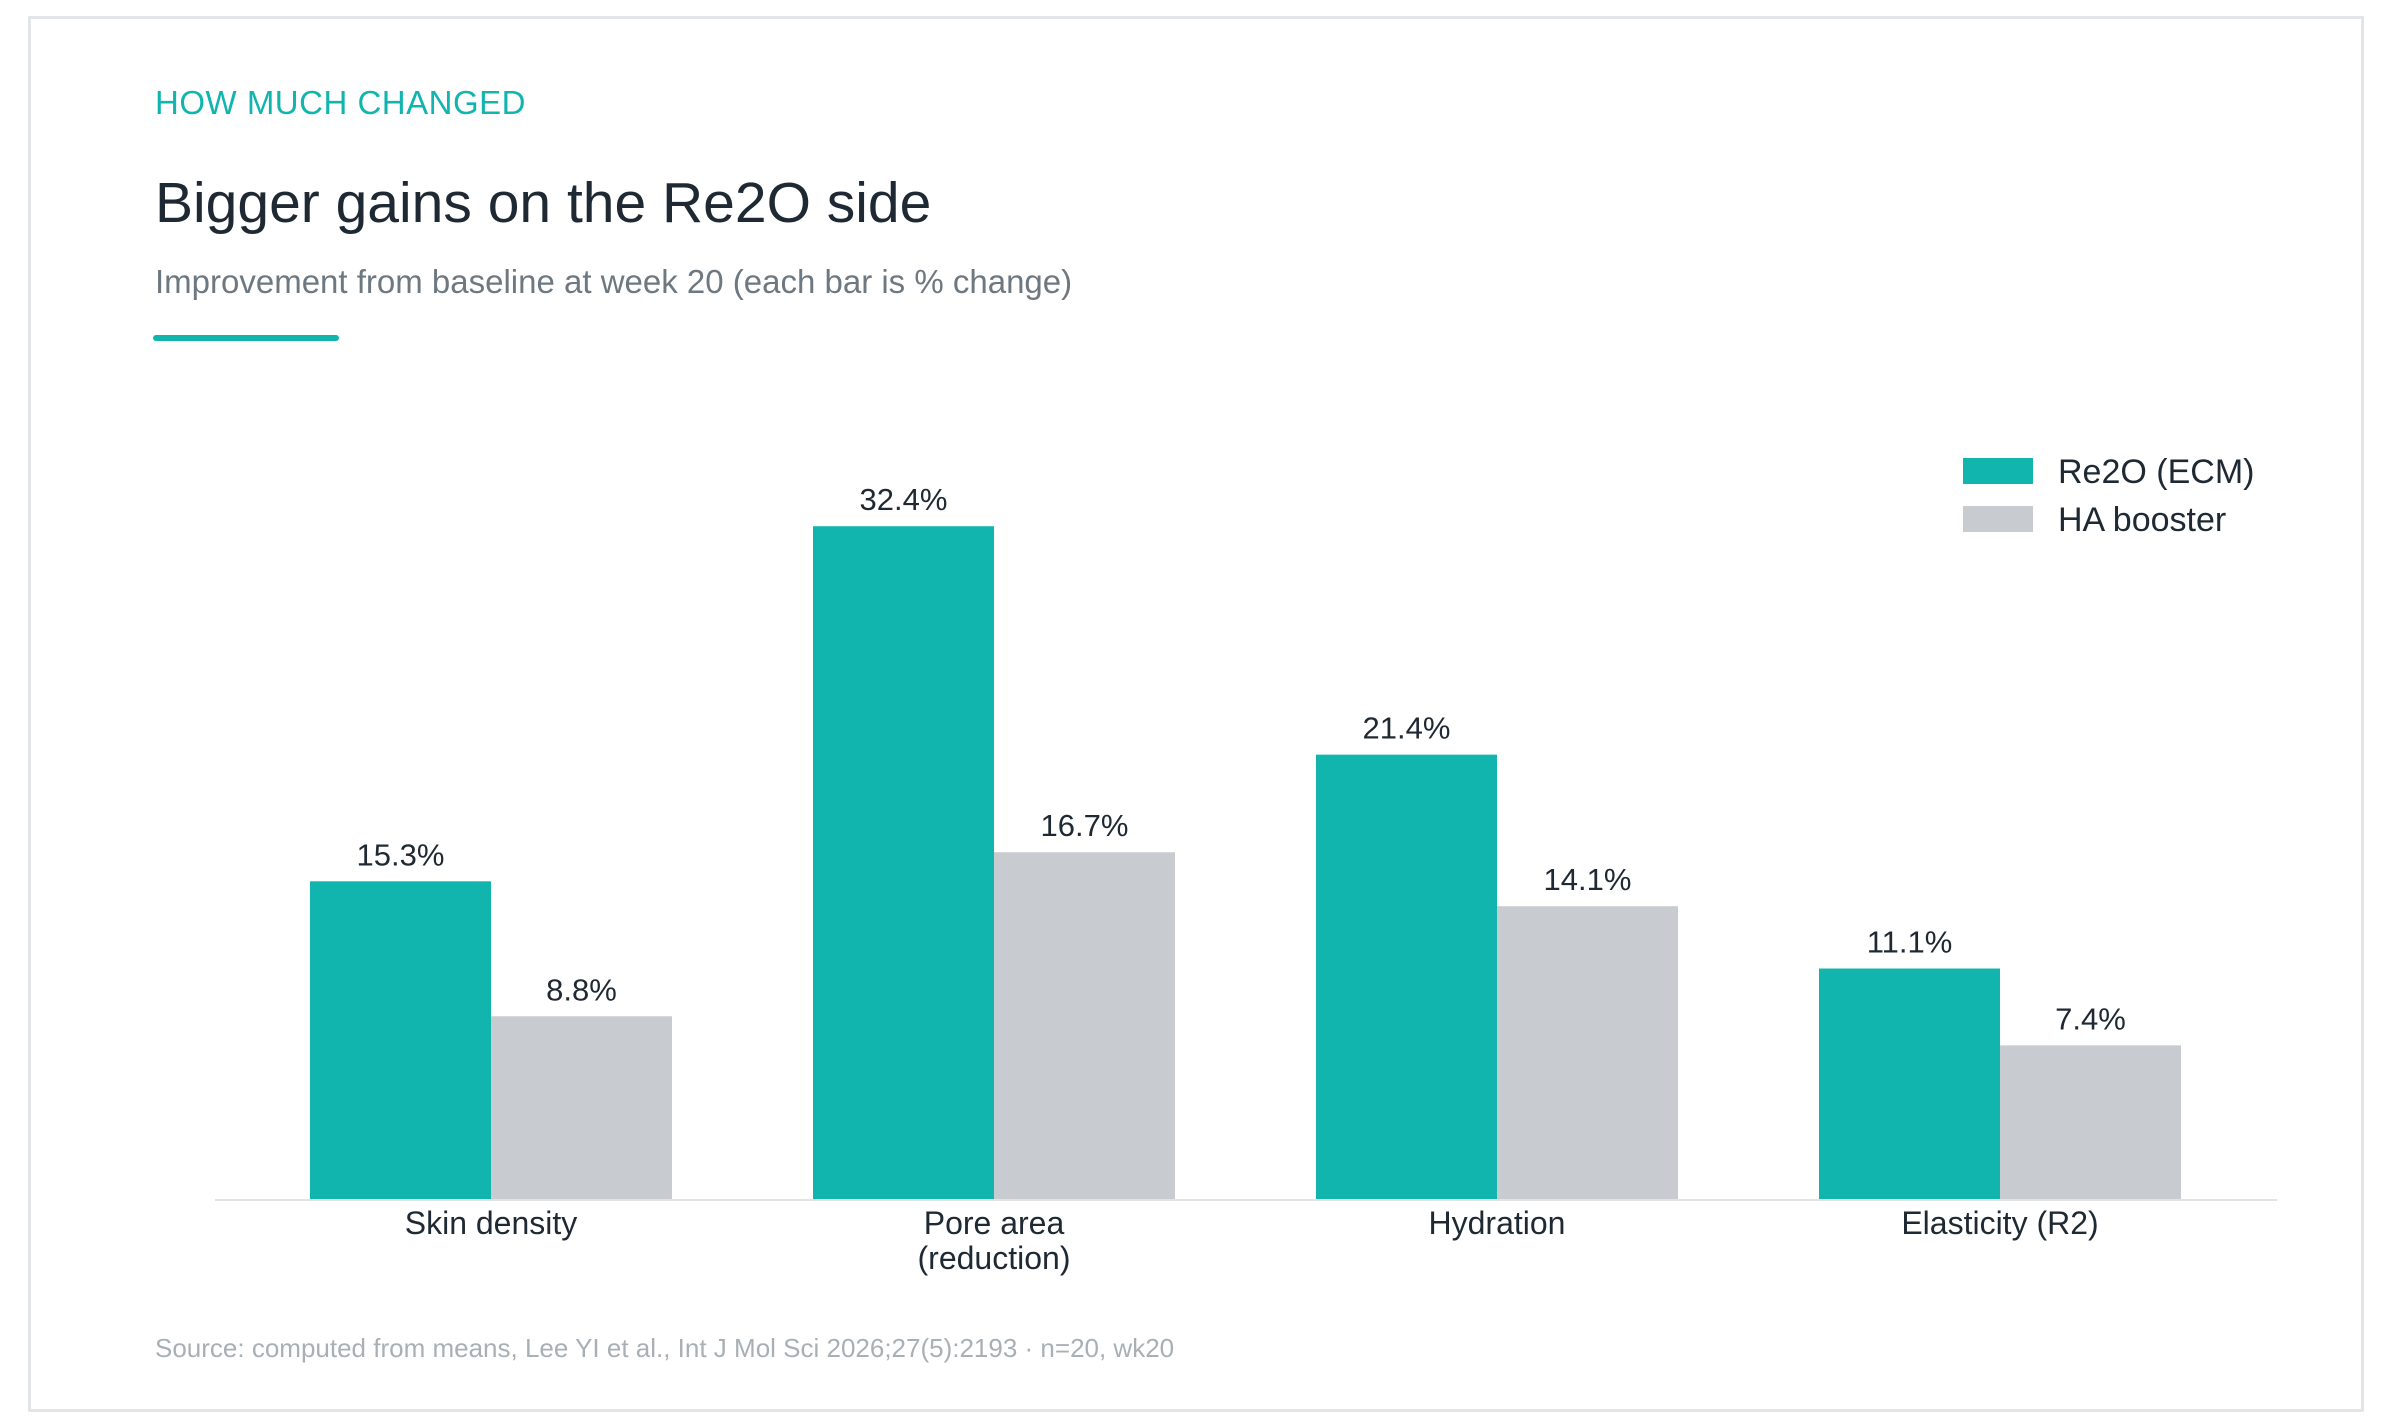 This screenshot has height=1426, width=2392. What do you see at coordinates (491, 1223) in the screenshot?
I see `category-label: Skin density` at bounding box center [491, 1223].